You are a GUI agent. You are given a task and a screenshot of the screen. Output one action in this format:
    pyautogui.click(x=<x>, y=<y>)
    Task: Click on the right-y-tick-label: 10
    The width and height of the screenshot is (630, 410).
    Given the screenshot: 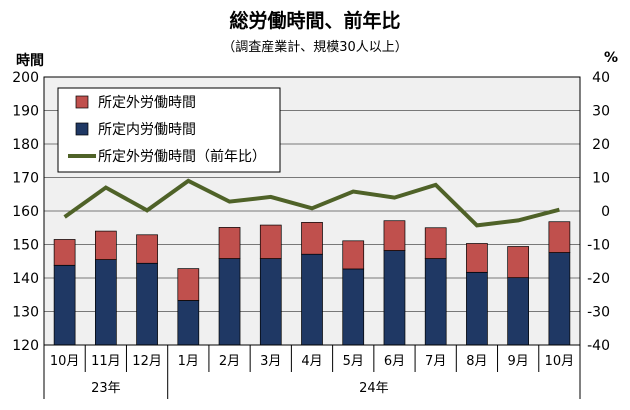 What is the action you would take?
    pyautogui.click(x=601, y=179)
    